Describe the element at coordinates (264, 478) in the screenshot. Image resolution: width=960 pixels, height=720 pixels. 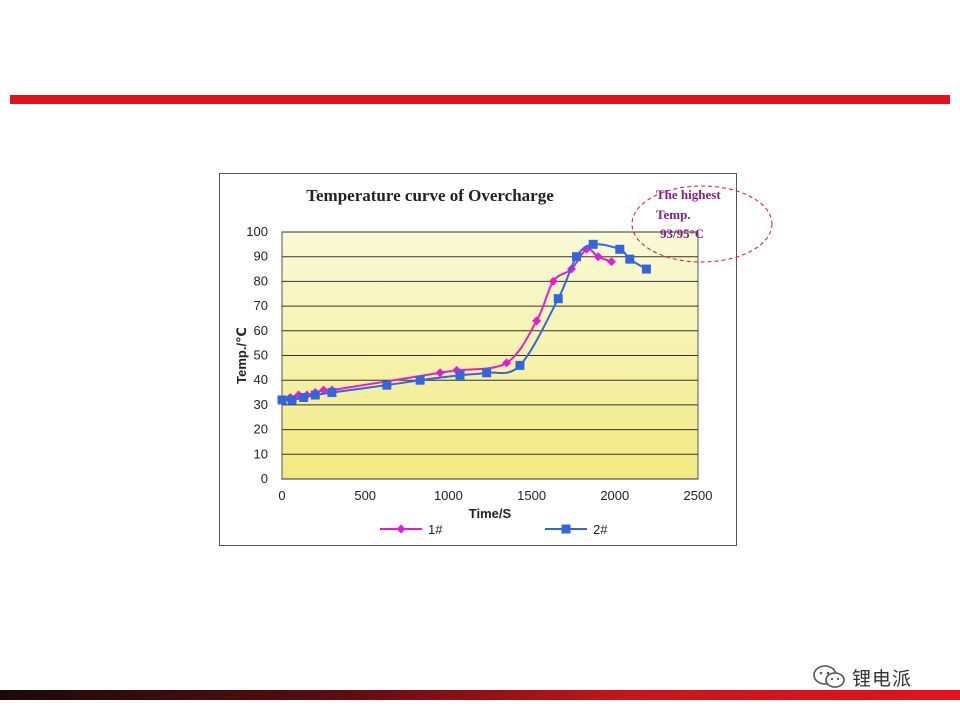
I see `y-tick-label: 0` at that location.